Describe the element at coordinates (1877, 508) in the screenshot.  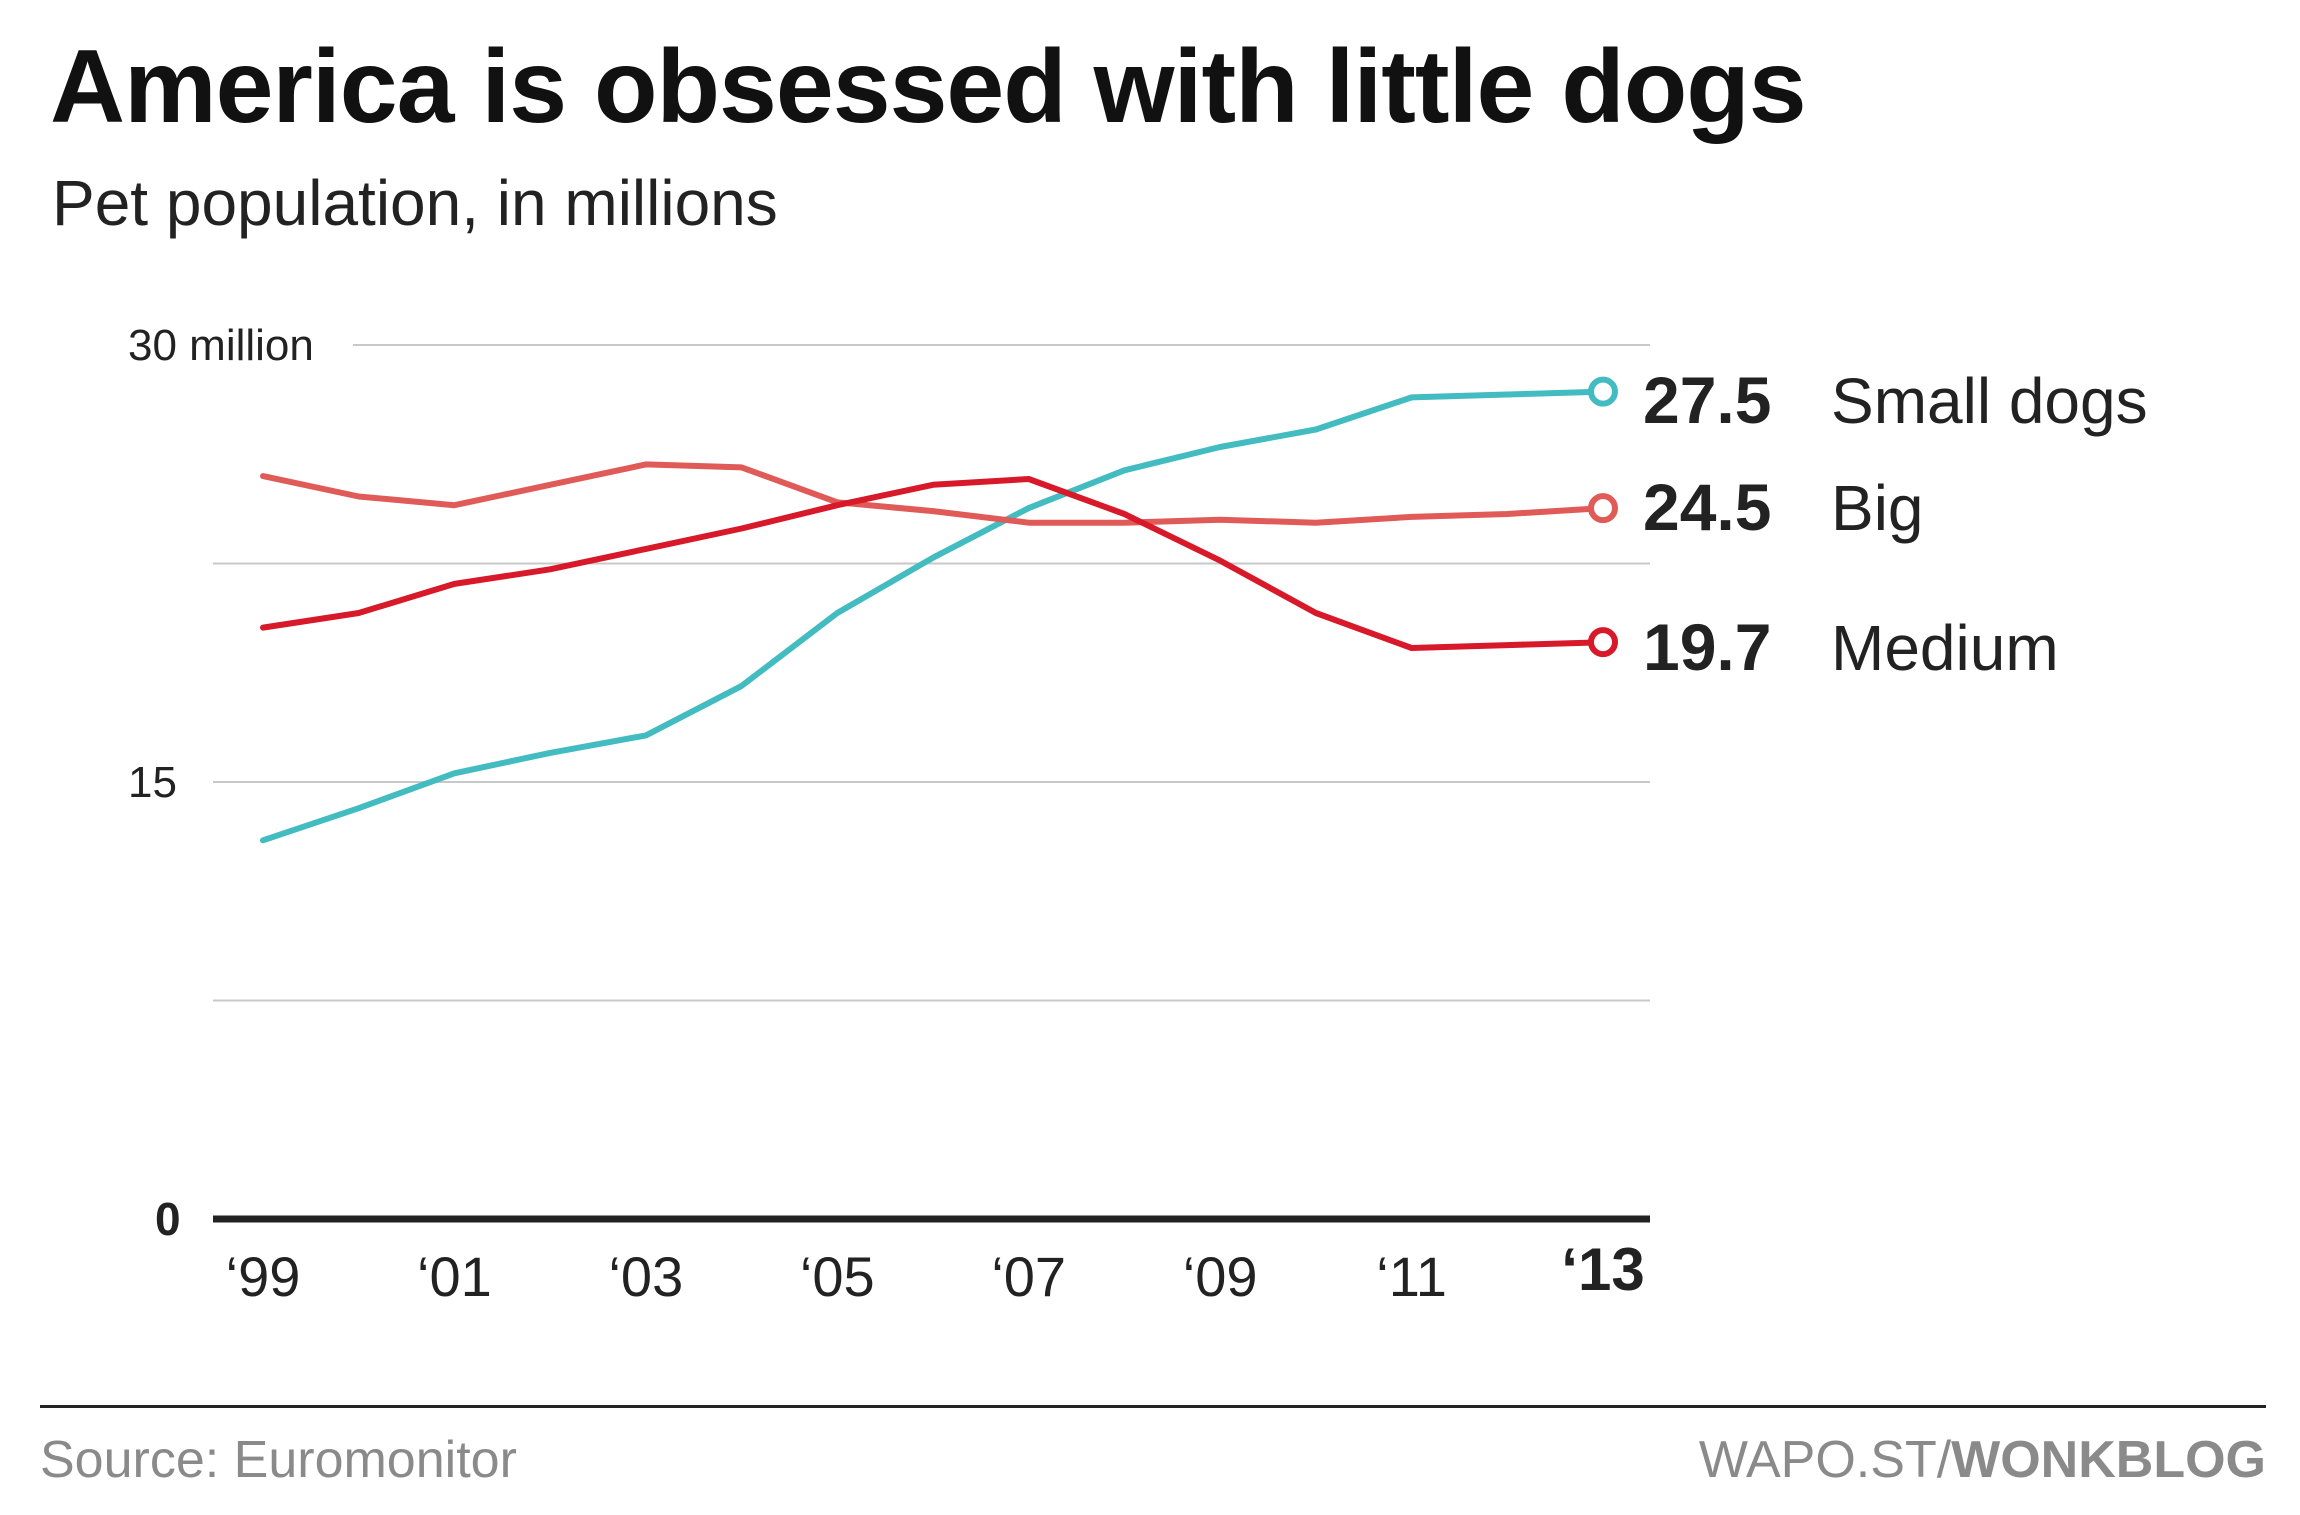
I see `series-name-big: Big` at that location.